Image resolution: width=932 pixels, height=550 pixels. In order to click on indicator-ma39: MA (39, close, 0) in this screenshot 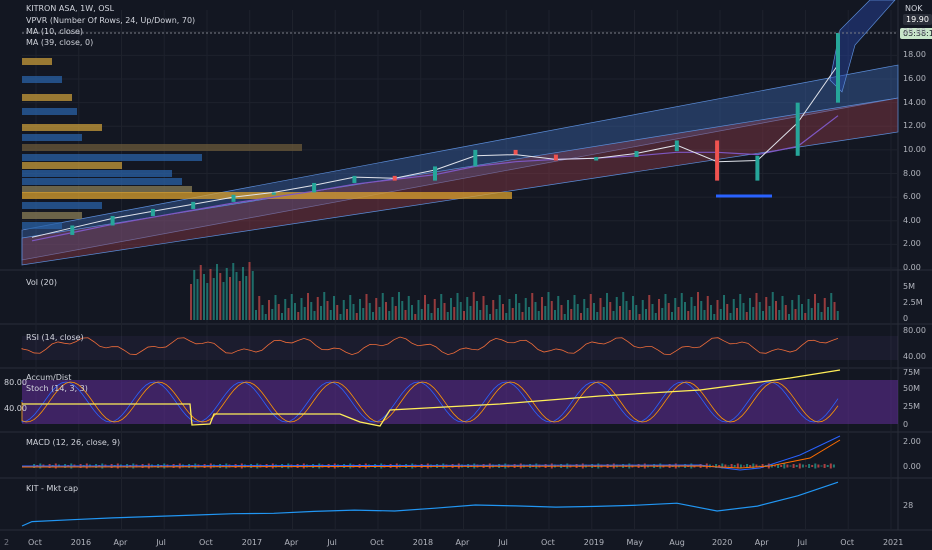, I will do `click(60, 42)`.